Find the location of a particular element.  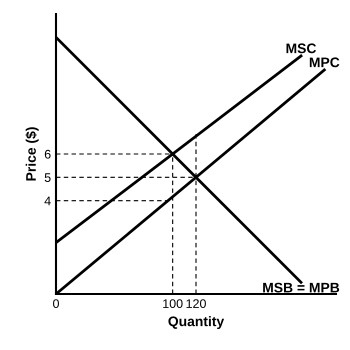

x-tick-label: 120 is located at coordinates (196, 303).